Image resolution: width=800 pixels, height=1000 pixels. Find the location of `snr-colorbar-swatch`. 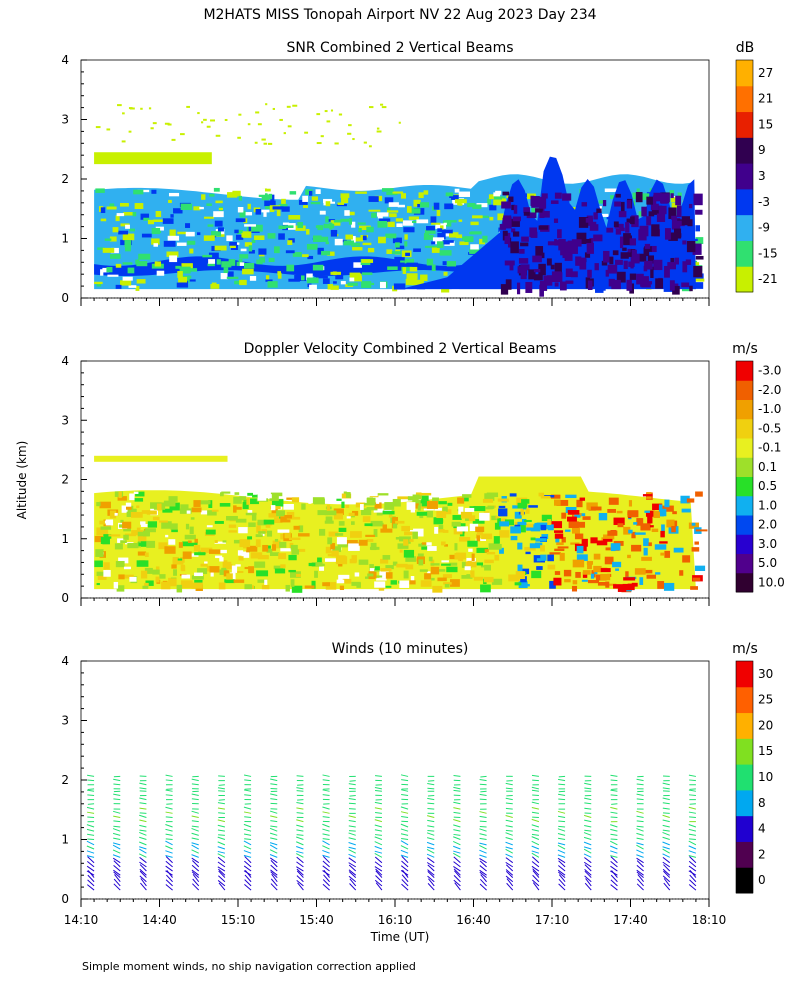

snr-colorbar-swatch is located at coordinates (744, 99).